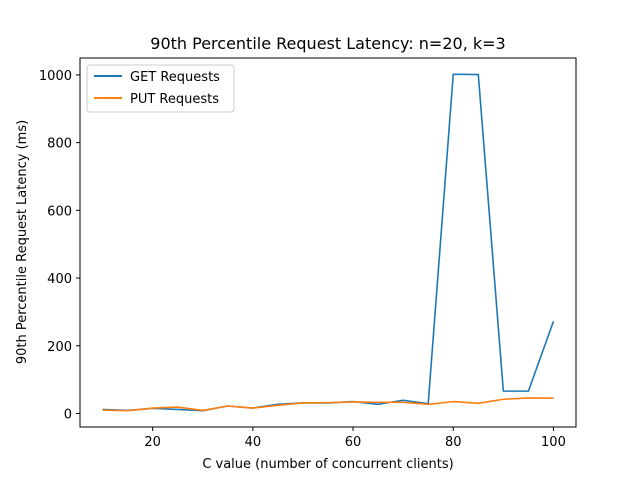 This screenshot has width=640, height=480. What do you see at coordinates (59, 144) in the screenshot?
I see `y-tick-label: 800` at bounding box center [59, 144].